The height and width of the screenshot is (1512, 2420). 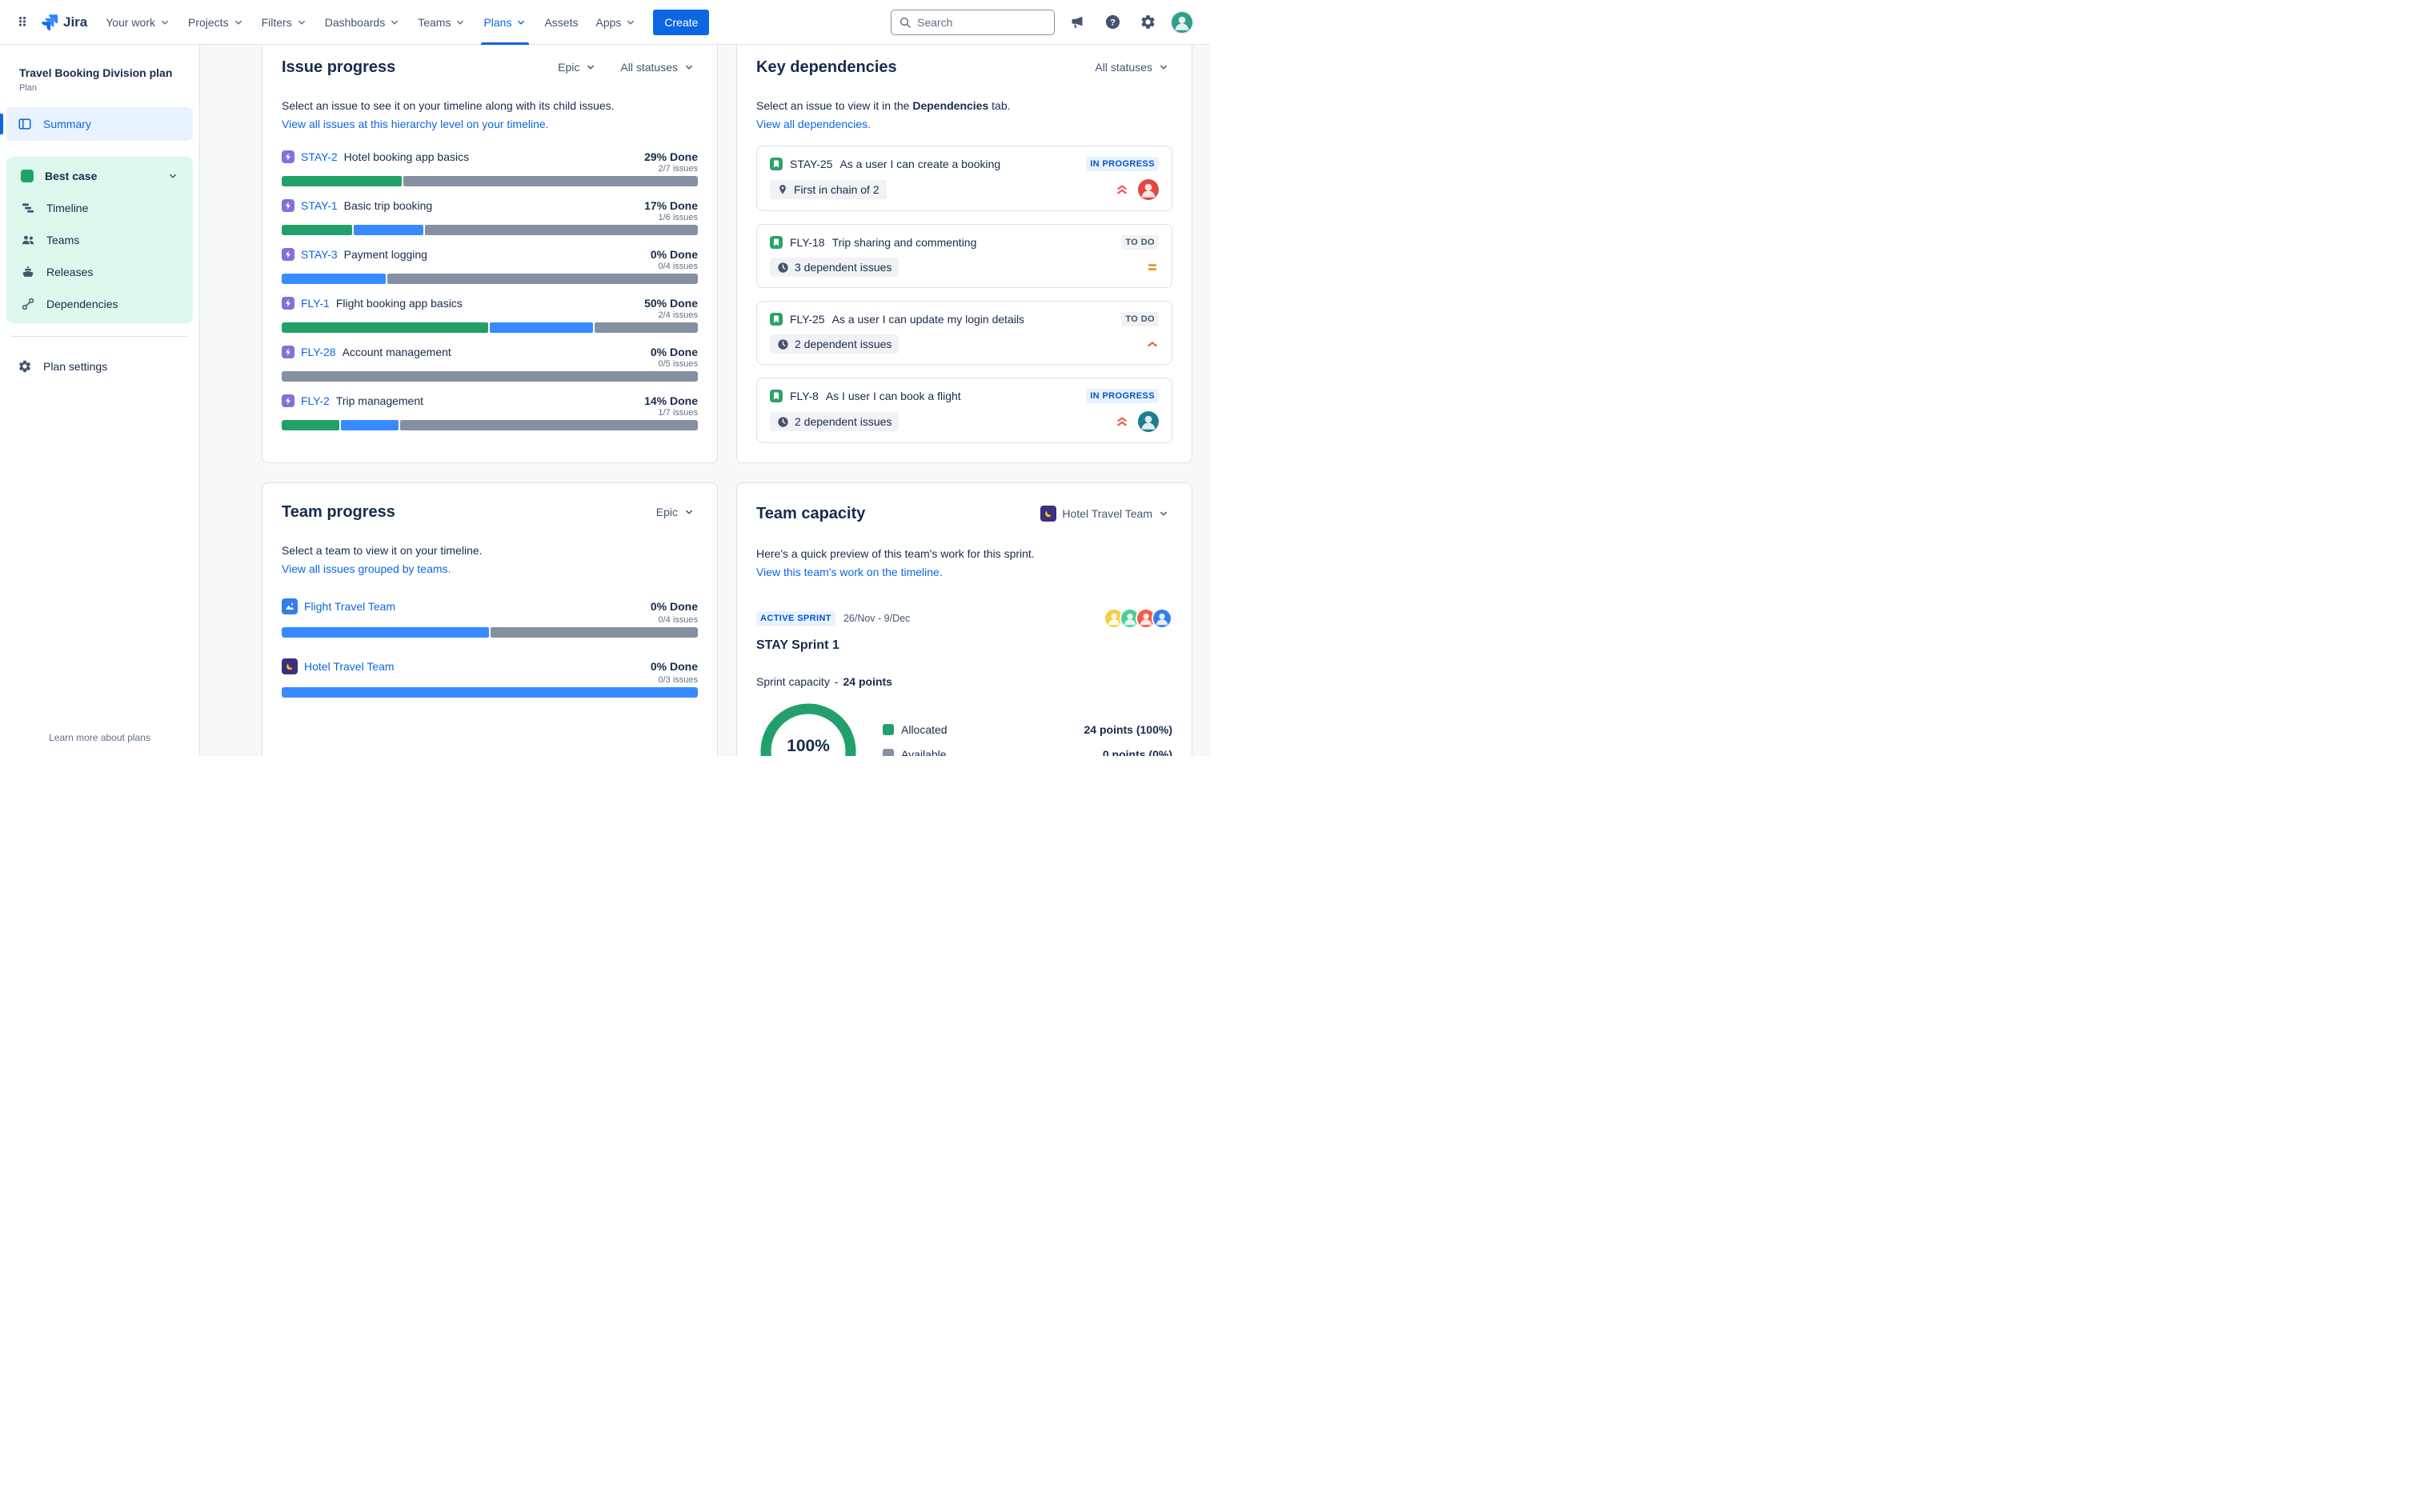 What do you see at coordinates (561, 22) in the screenshot?
I see `nav-item-assets: Assets` at bounding box center [561, 22].